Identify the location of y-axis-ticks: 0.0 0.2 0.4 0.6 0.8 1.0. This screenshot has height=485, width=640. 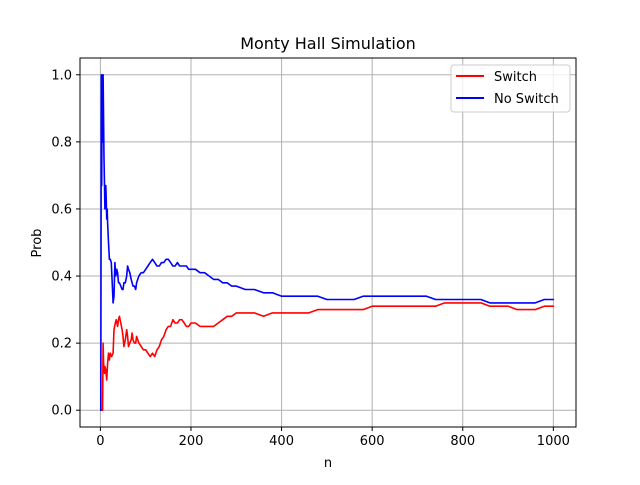
(65, 243).